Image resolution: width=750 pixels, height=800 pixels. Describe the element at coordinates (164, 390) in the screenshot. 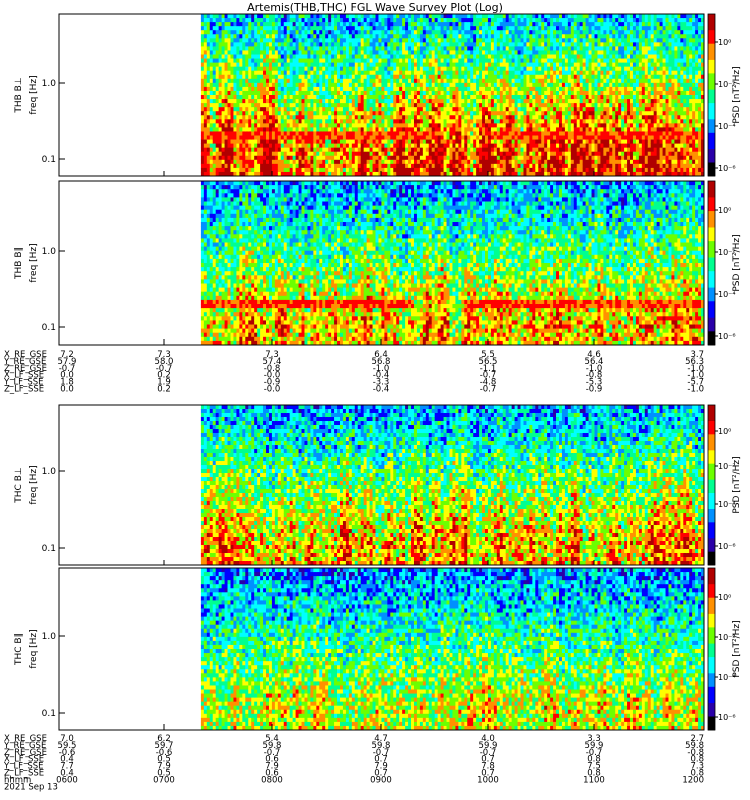

I see `ephemeris-value: 0.2` at that location.